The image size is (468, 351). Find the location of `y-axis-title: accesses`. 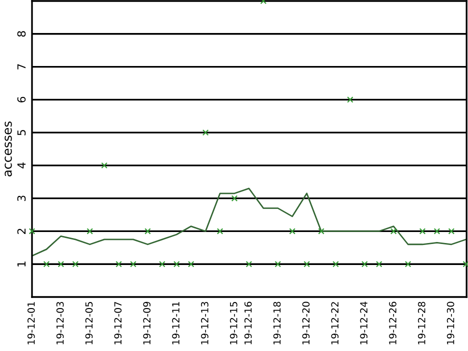

y-axis-title: accesses is located at coordinates (8, 148).